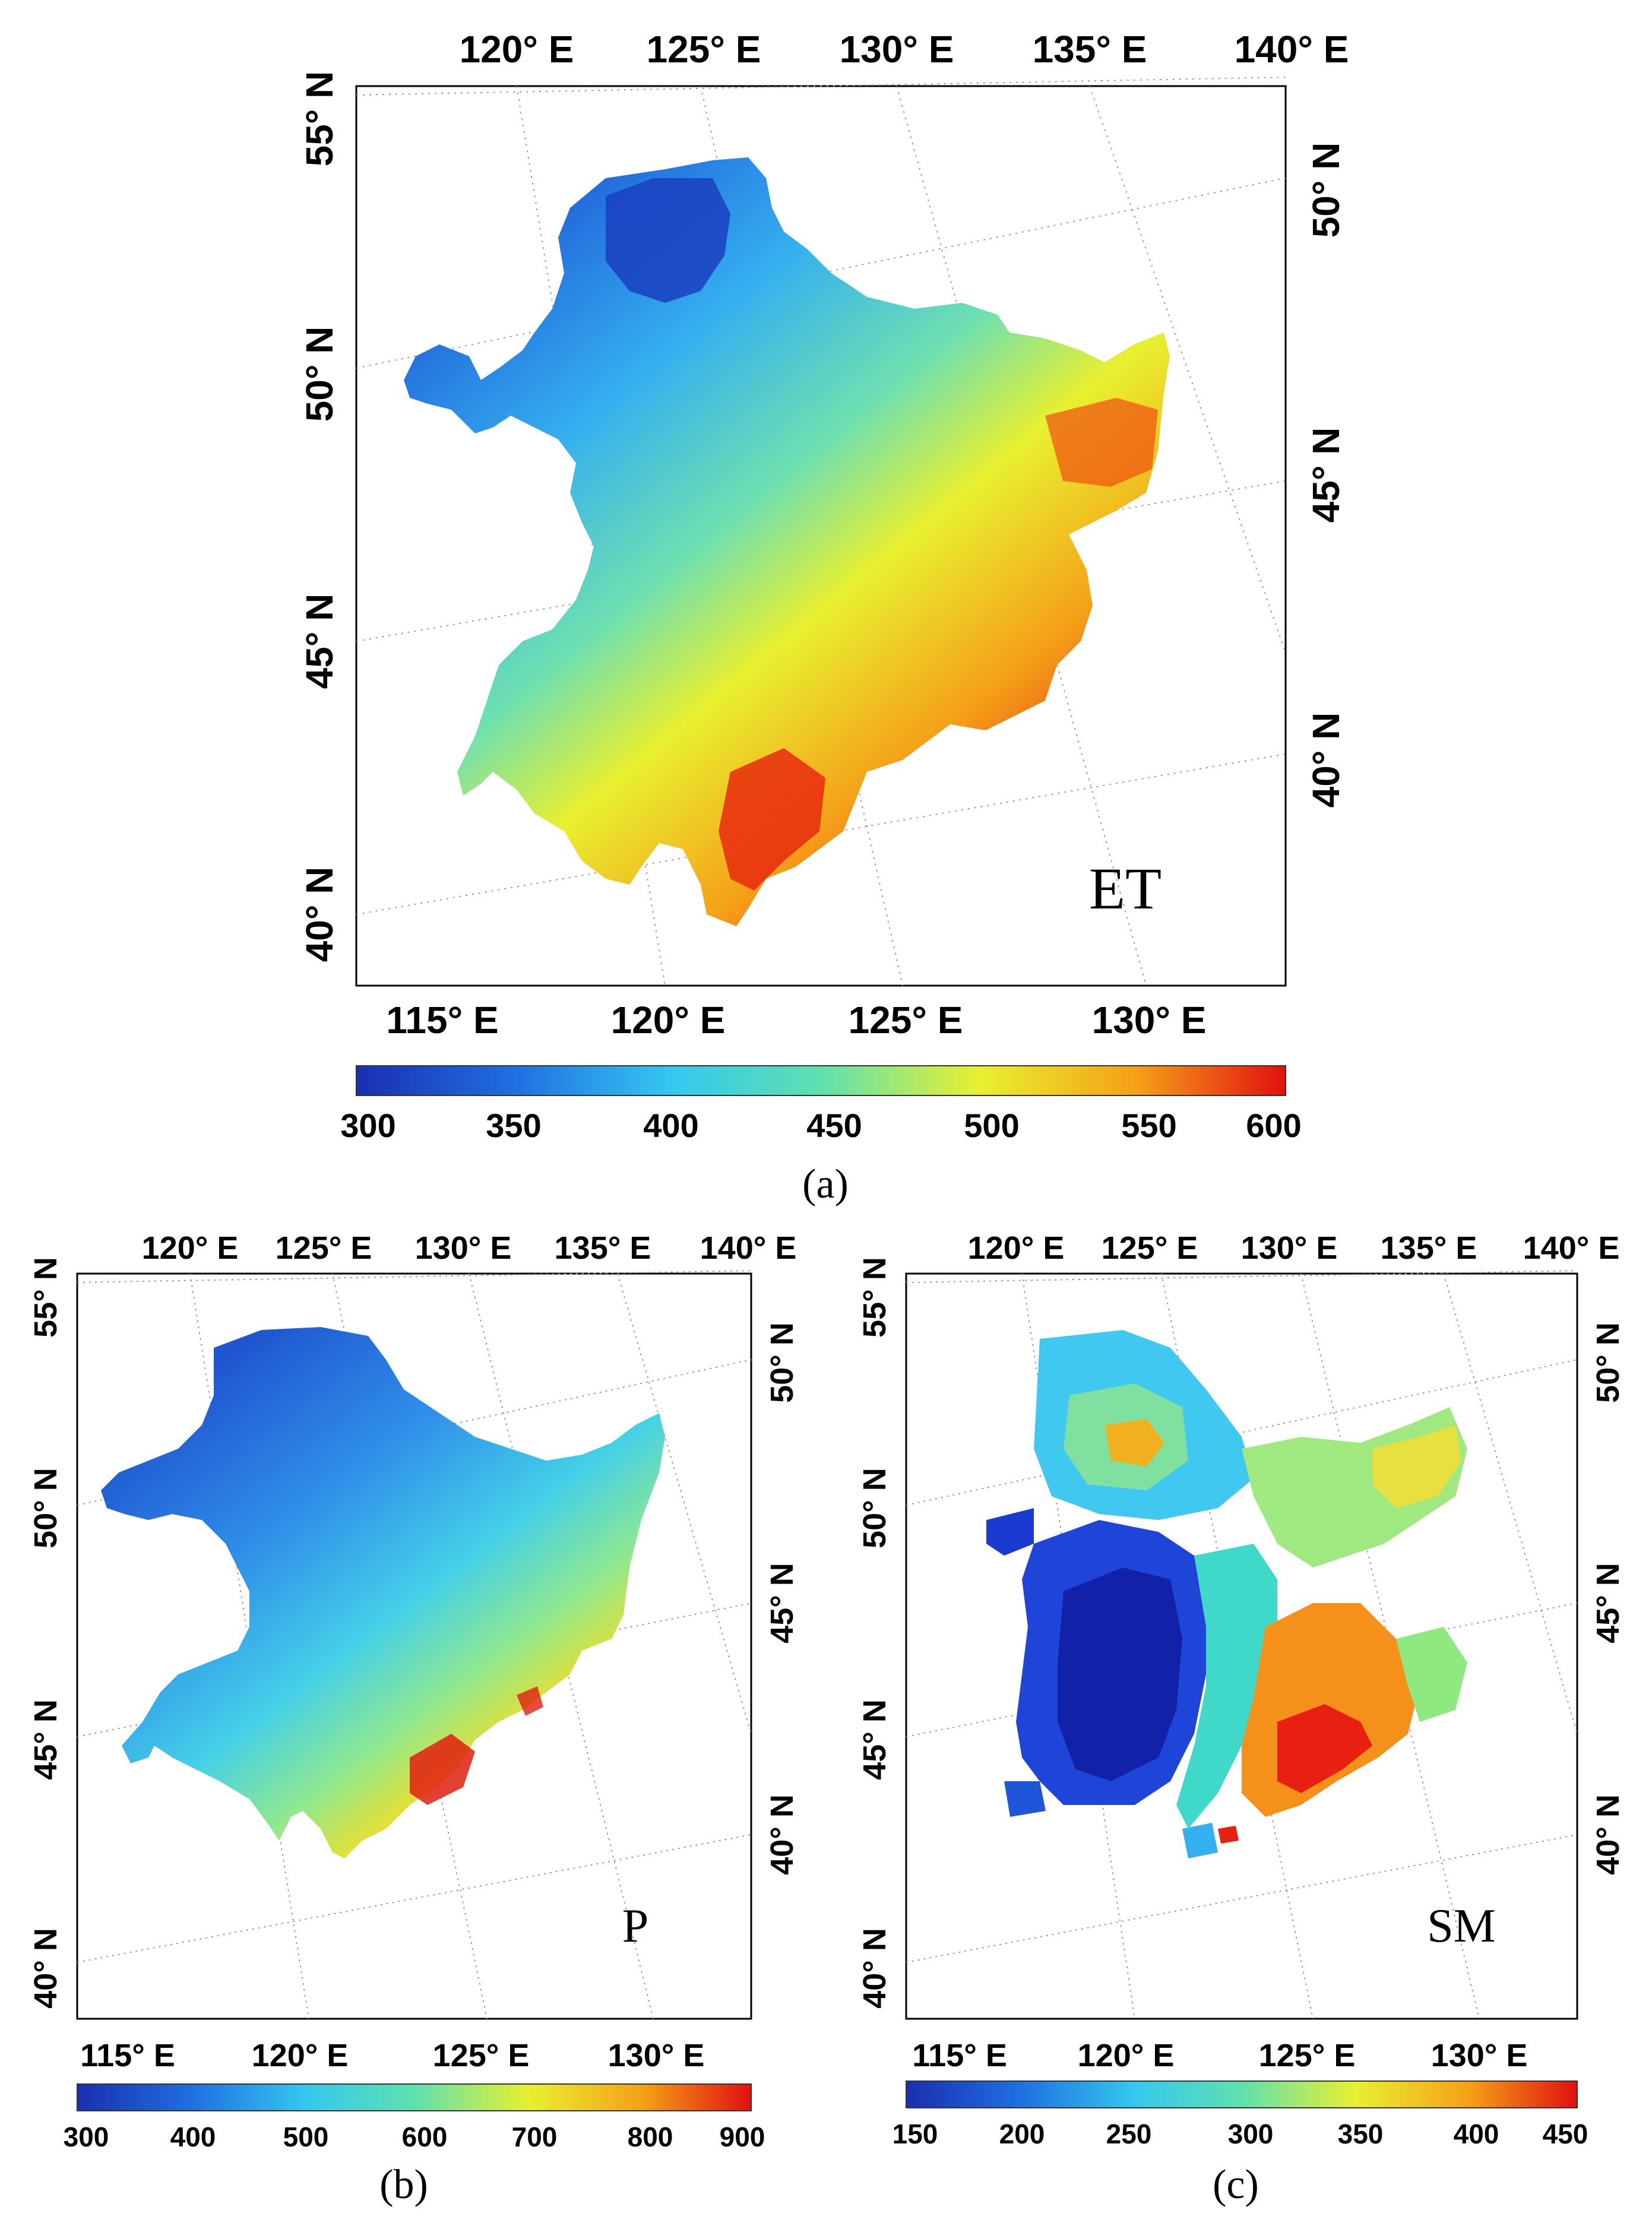  Describe the element at coordinates (1125, 889) in the screenshot. I see `variable-label-a: ET` at that location.